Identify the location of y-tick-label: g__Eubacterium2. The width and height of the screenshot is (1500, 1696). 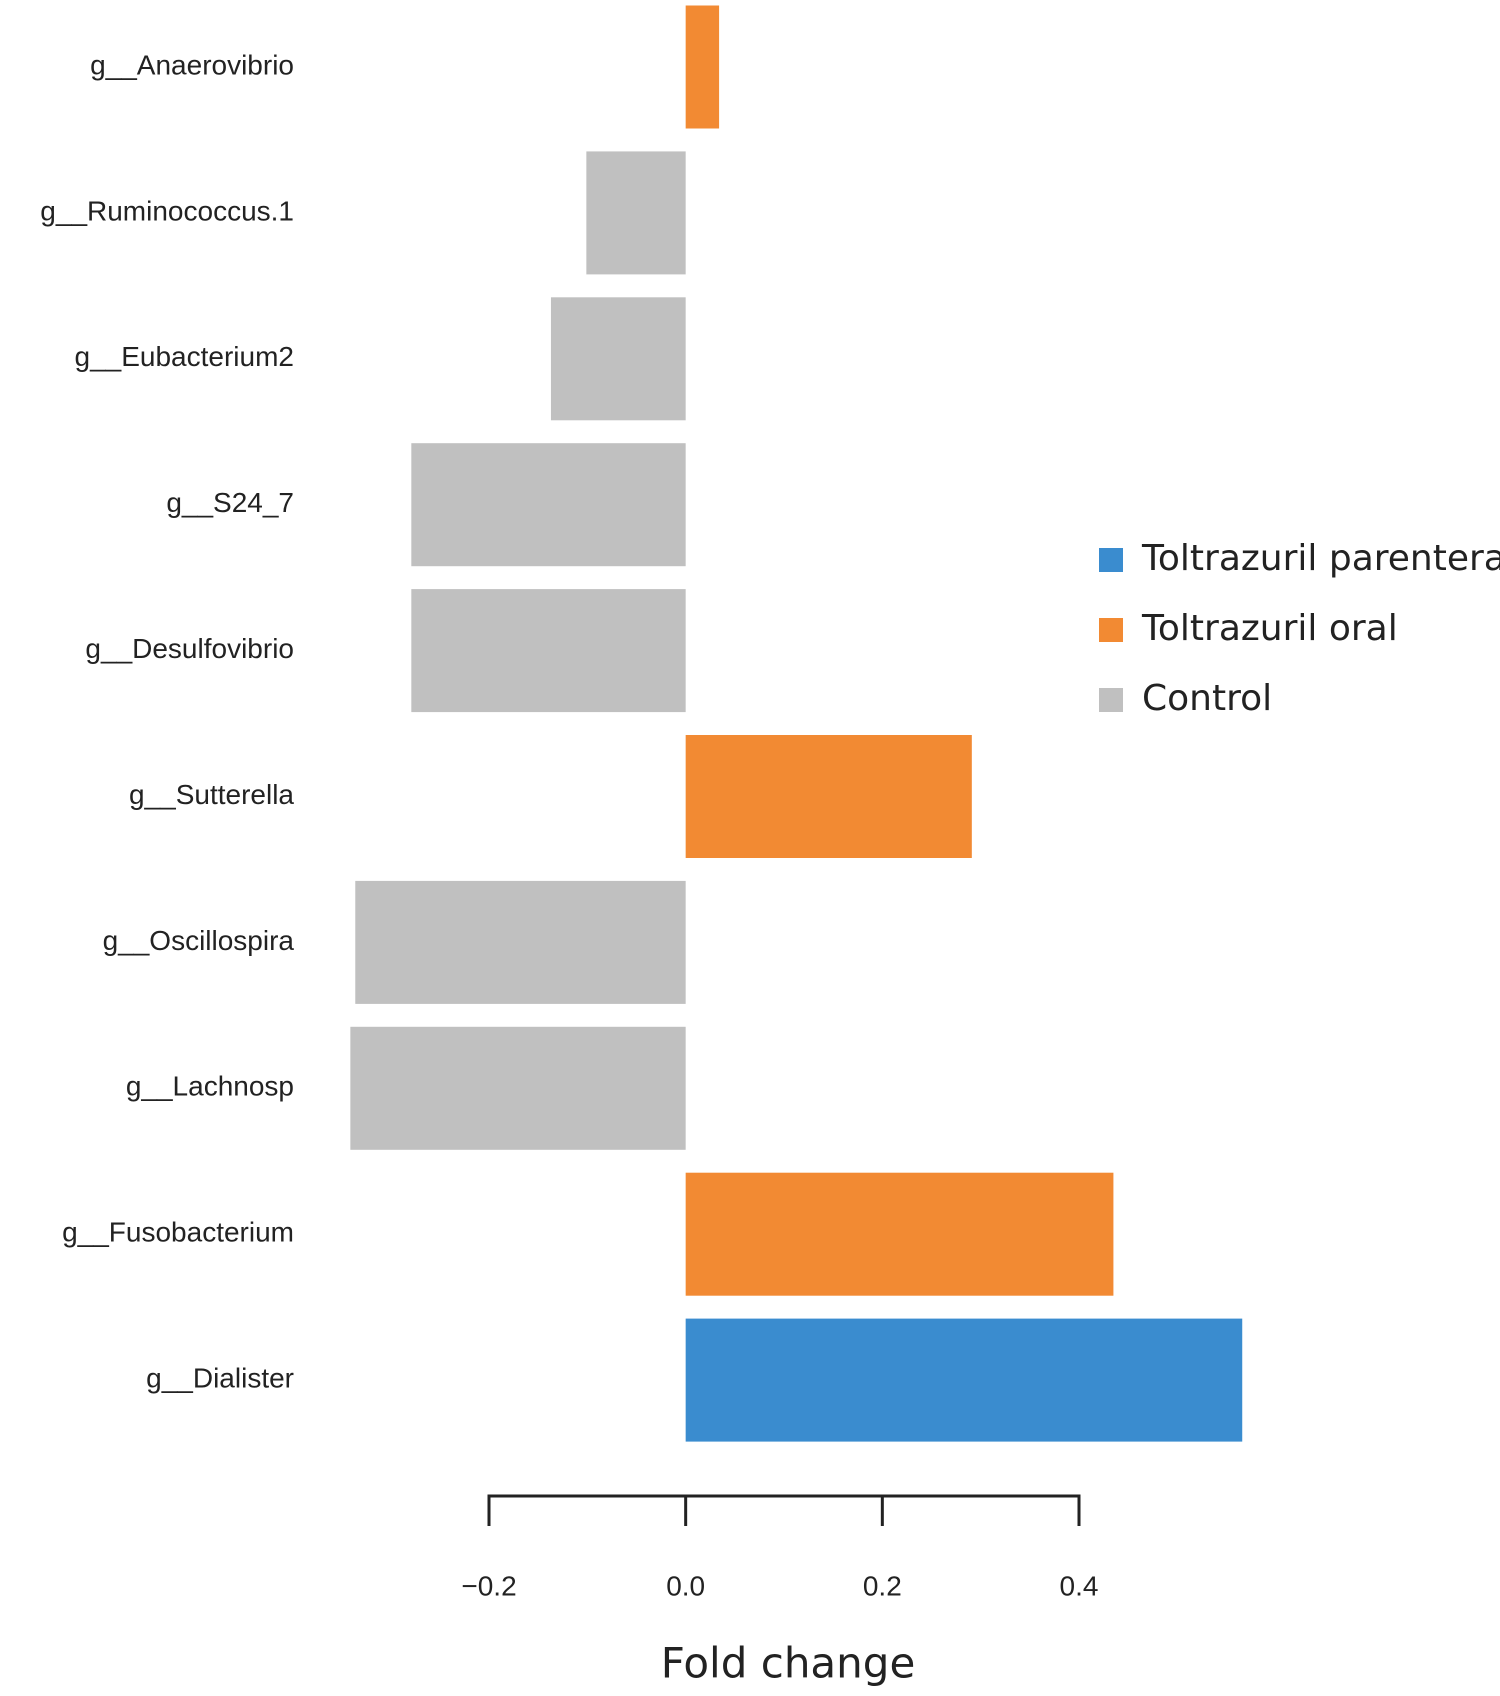
(184, 356).